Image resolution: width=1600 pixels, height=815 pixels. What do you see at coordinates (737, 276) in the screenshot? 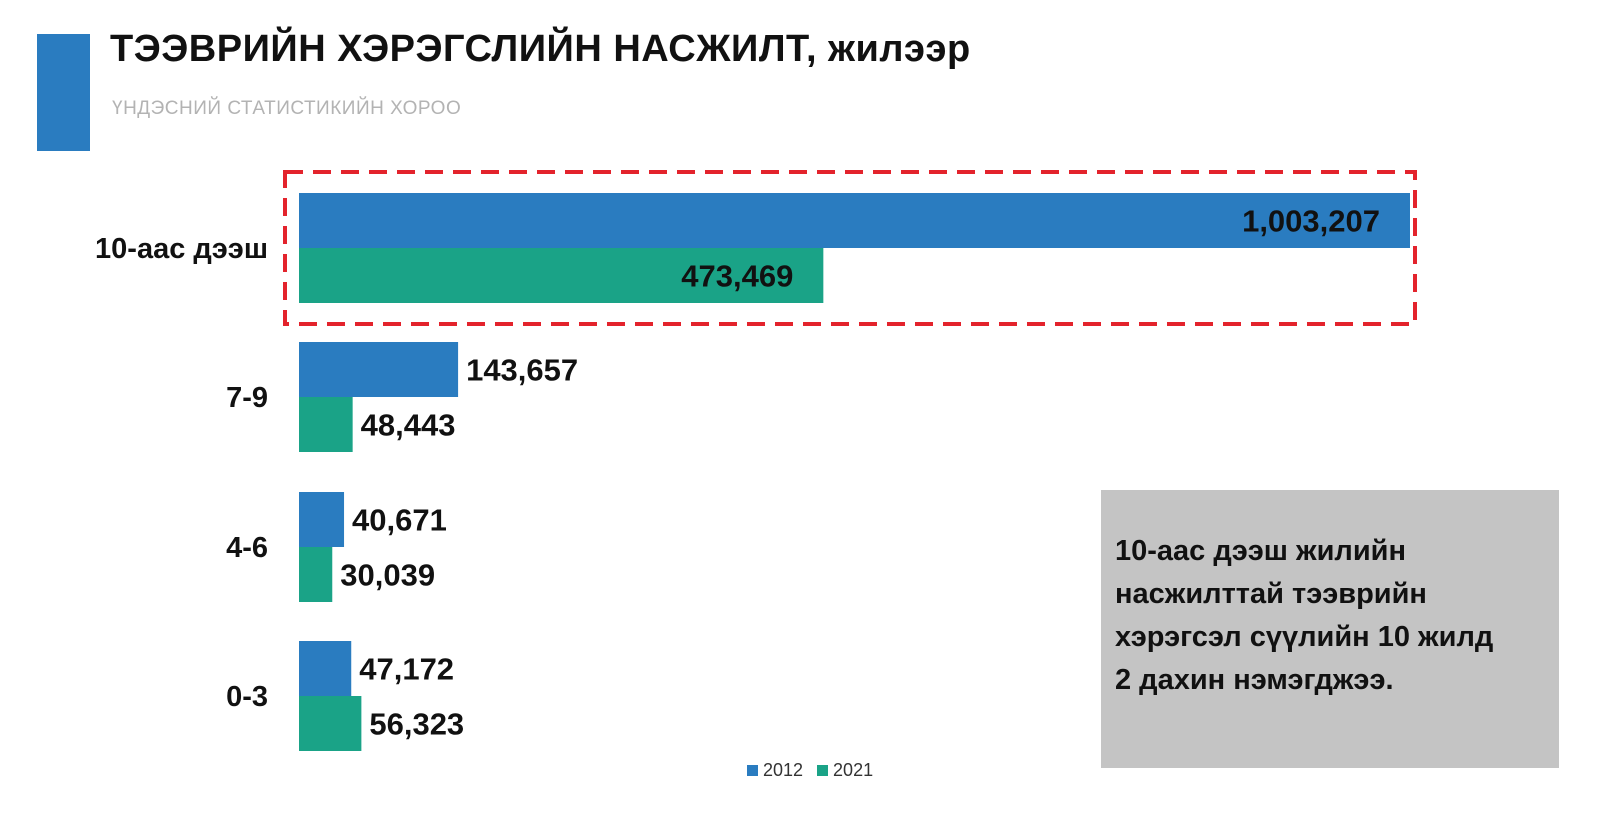
I see `bar-label-2021-cat0: 473,469` at bounding box center [737, 276].